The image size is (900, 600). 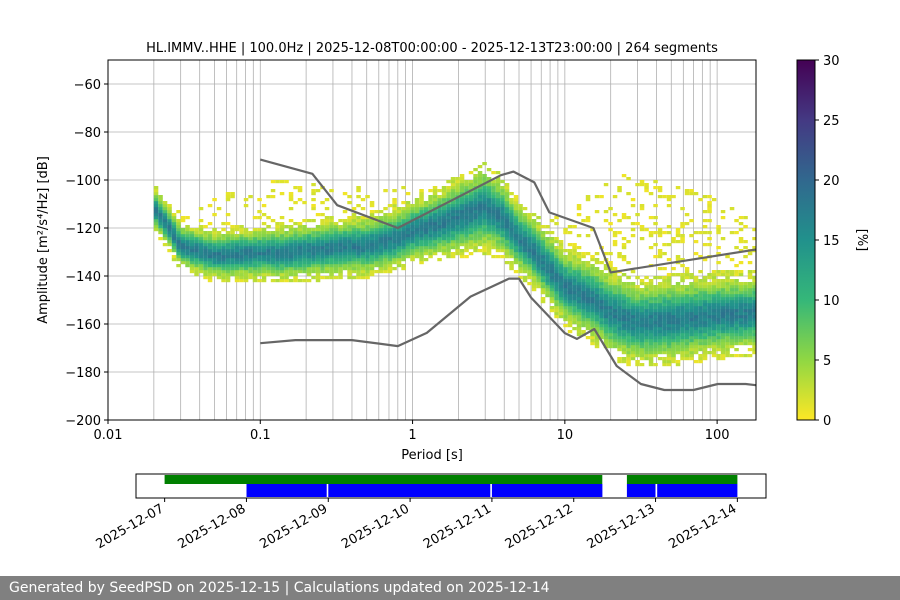 I want to click on heat-cell-2034, so click(x=579, y=293).